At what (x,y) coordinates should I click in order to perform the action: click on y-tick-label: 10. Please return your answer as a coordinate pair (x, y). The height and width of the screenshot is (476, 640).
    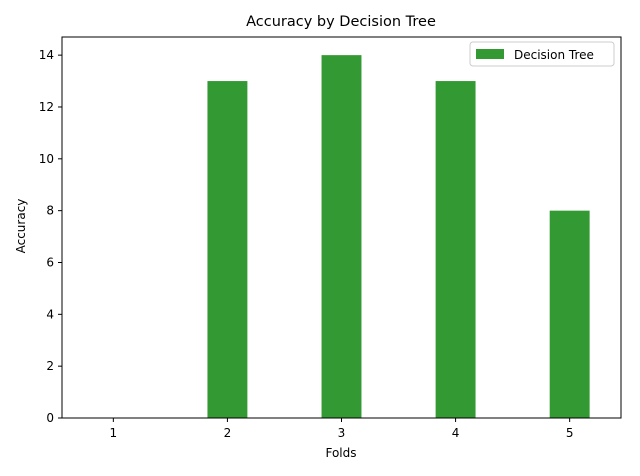
    Looking at the image, I should click on (46, 159).